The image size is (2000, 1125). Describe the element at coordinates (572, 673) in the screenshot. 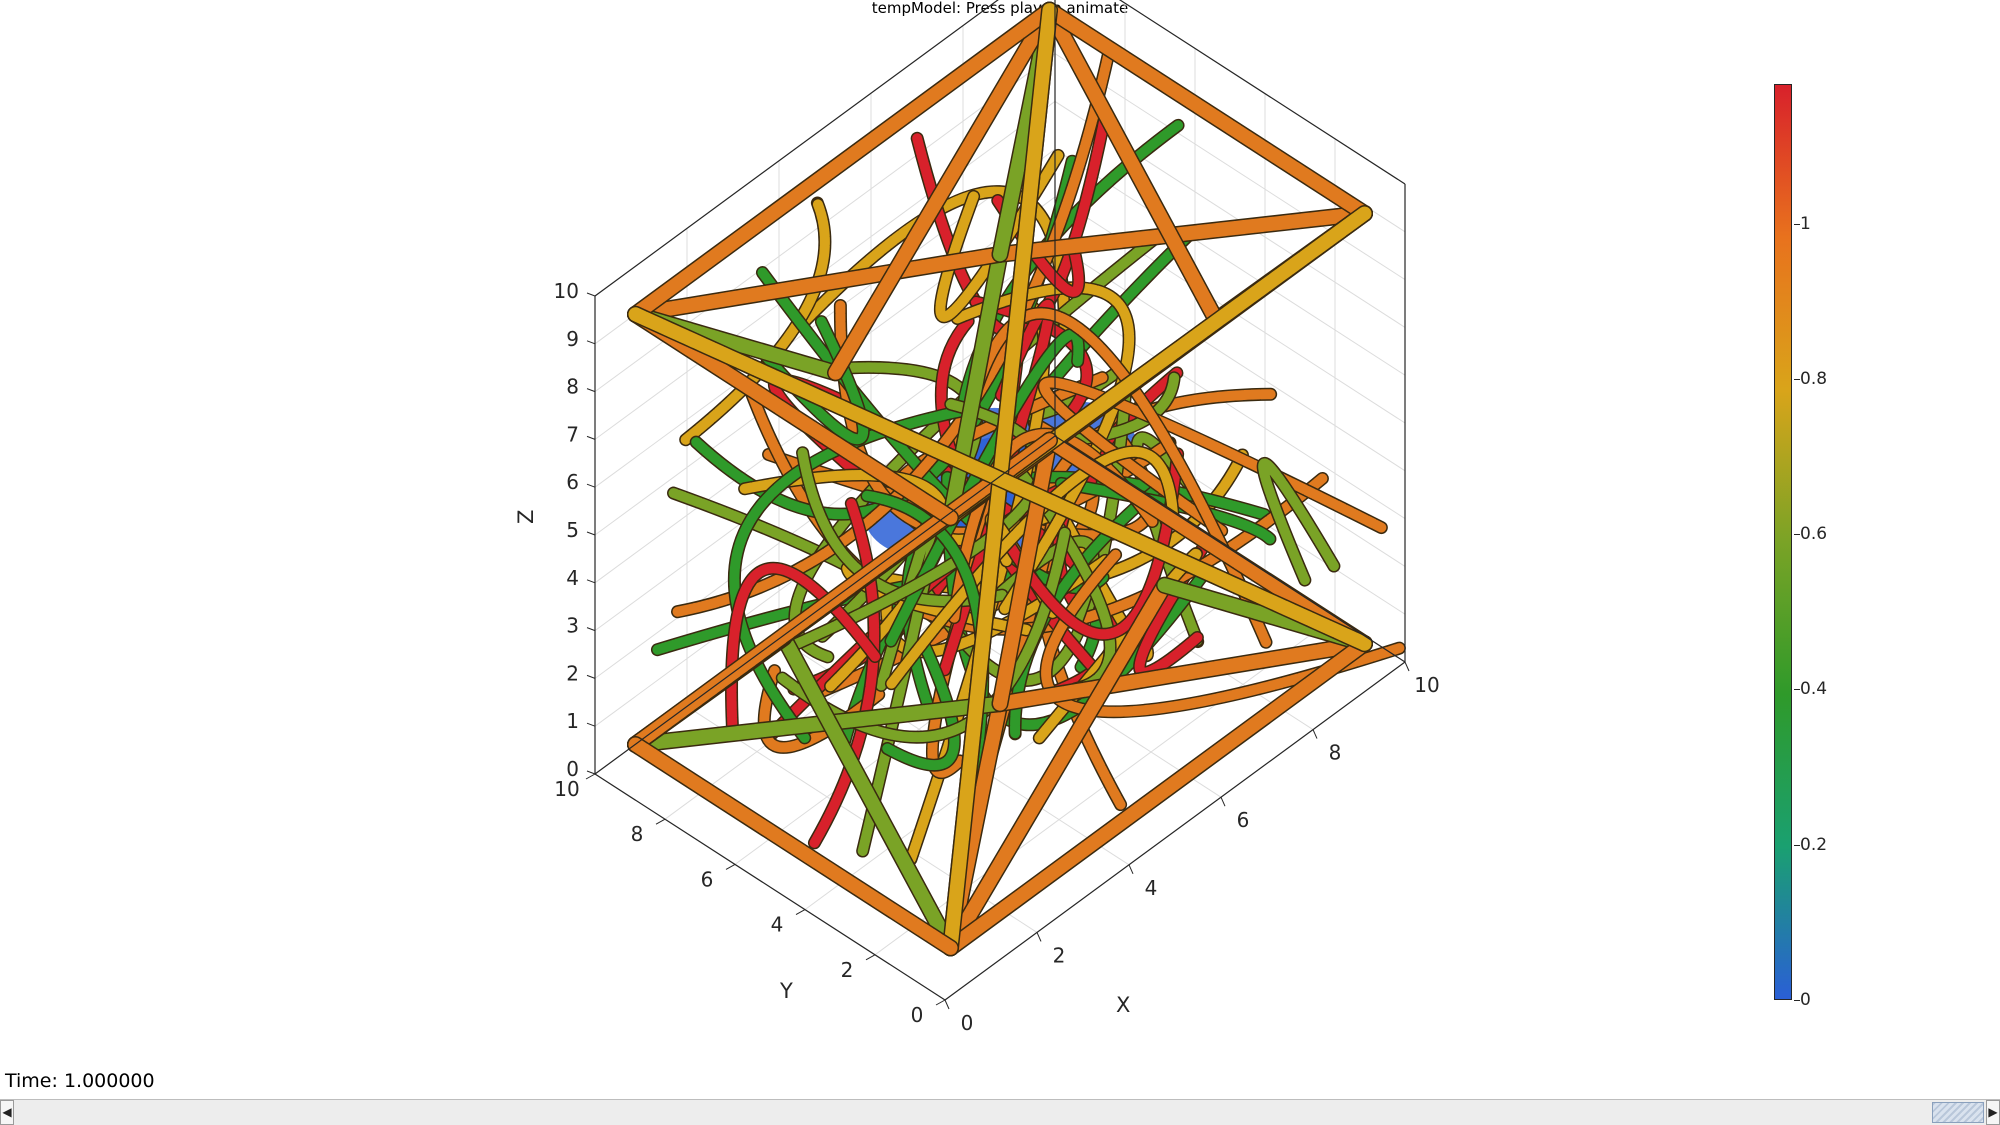

I see `z-tick-label: 2` at that location.